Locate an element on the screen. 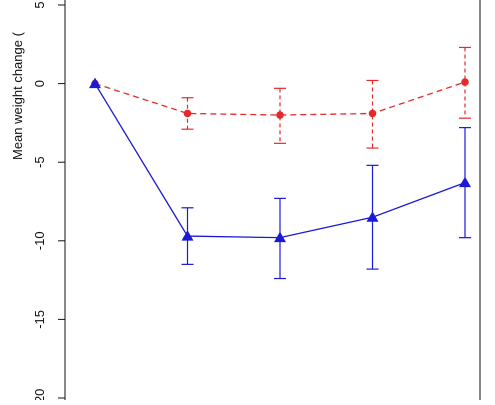 The image size is (495, 405). y-tick-label: 5 is located at coordinates (39, 4).